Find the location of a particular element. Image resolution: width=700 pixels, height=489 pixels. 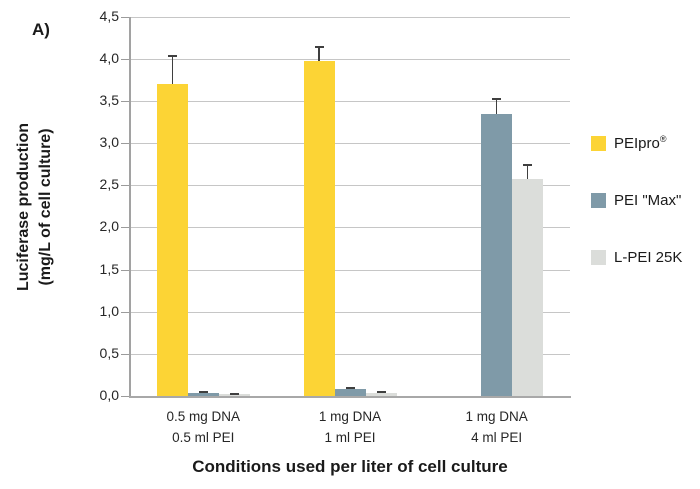

bar-series1-group2 is located at coordinates (319, 228).